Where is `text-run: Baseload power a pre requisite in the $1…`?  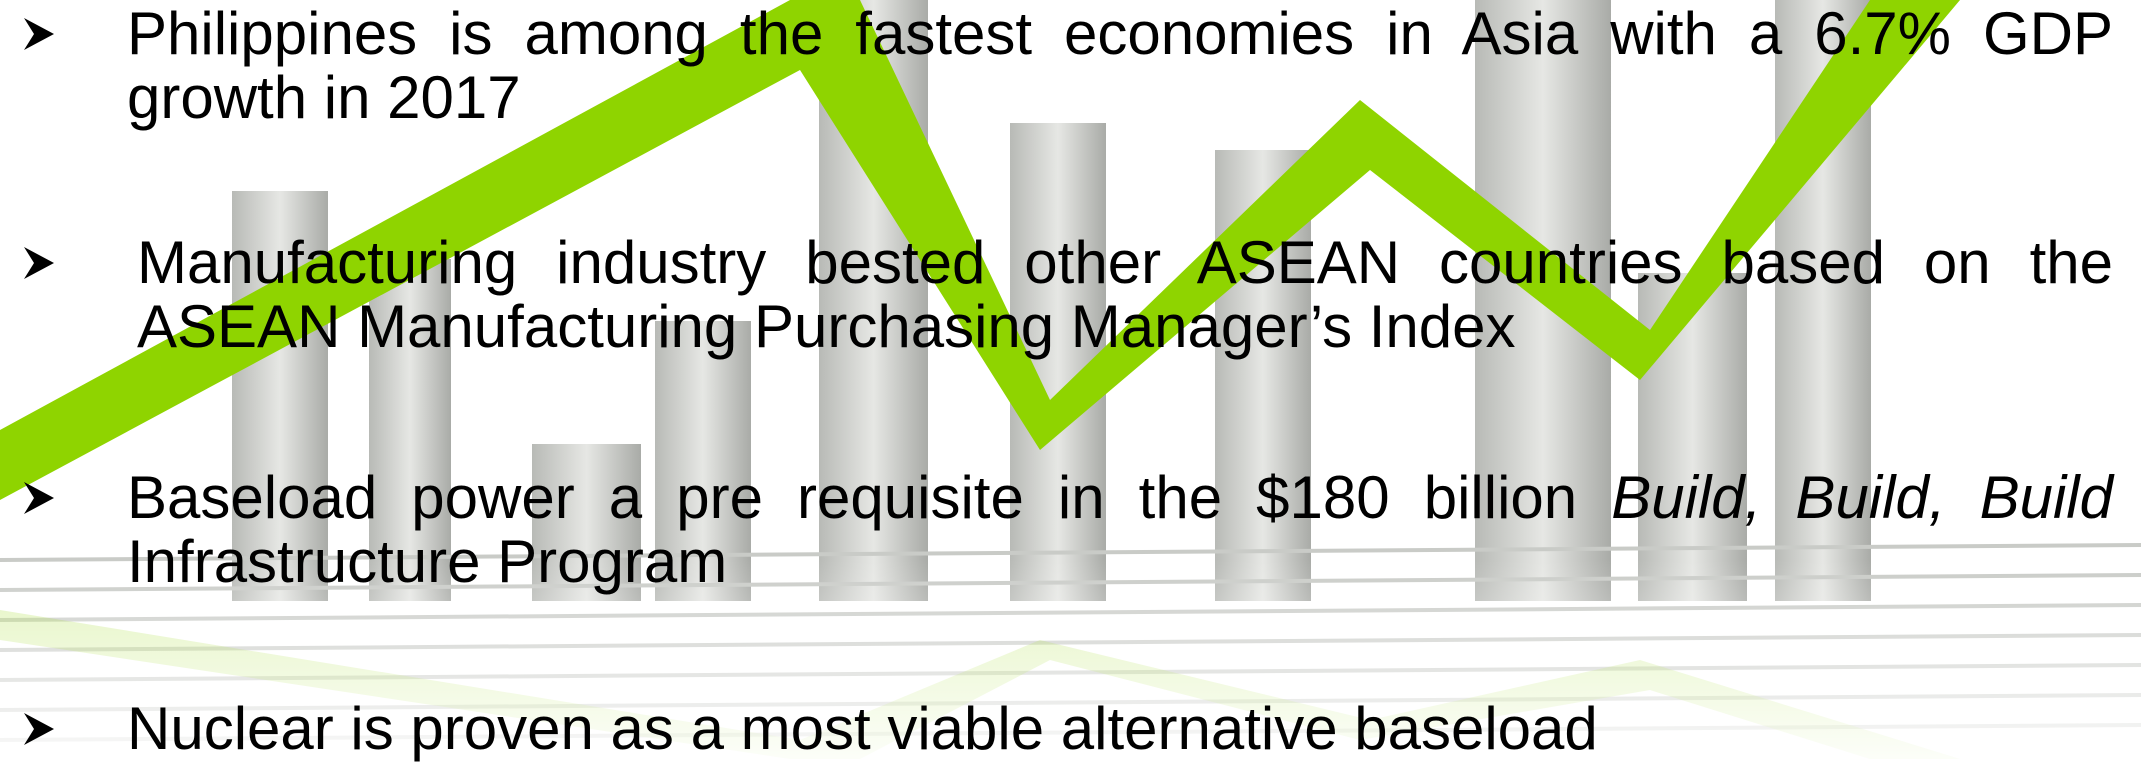 text-run: Baseload power a pre requisite in the $1… is located at coordinates (869, 497).